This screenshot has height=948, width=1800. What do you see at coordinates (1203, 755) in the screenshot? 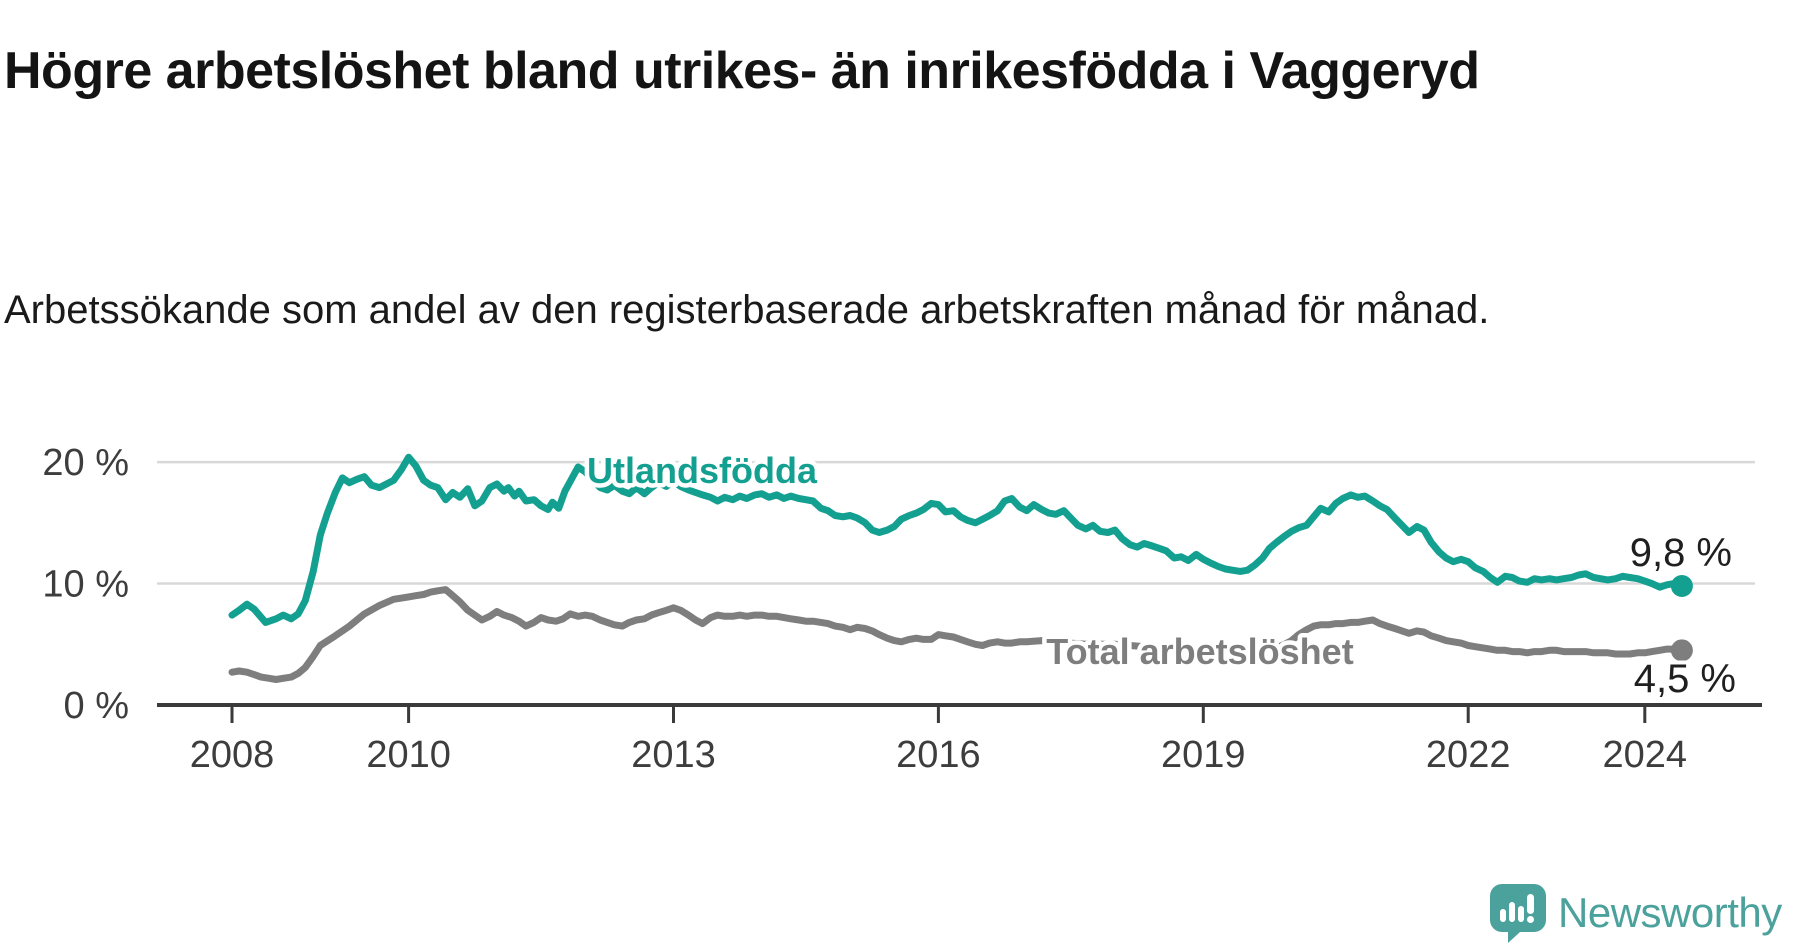
I see `x-tick-label-2019: 2019` at bounding box center [1203, 755].